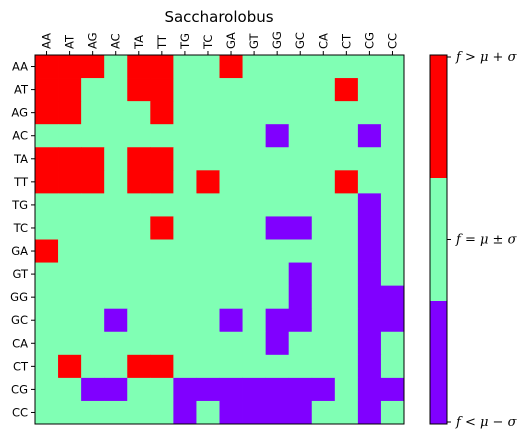 The image size is (525, 445). What do you see at coordinates (70, 67) in the screenshot?
I see `heatmap-cell-AA-AT` at bounding box center [70, 67].